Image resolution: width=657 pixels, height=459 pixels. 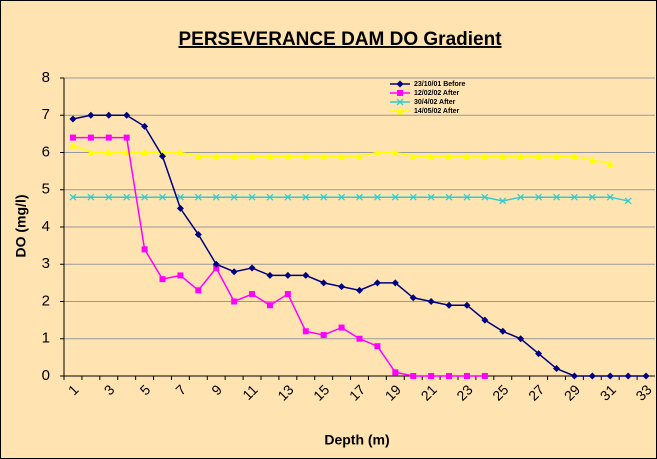 I want to click on series-line, so click(x=350, y=199).